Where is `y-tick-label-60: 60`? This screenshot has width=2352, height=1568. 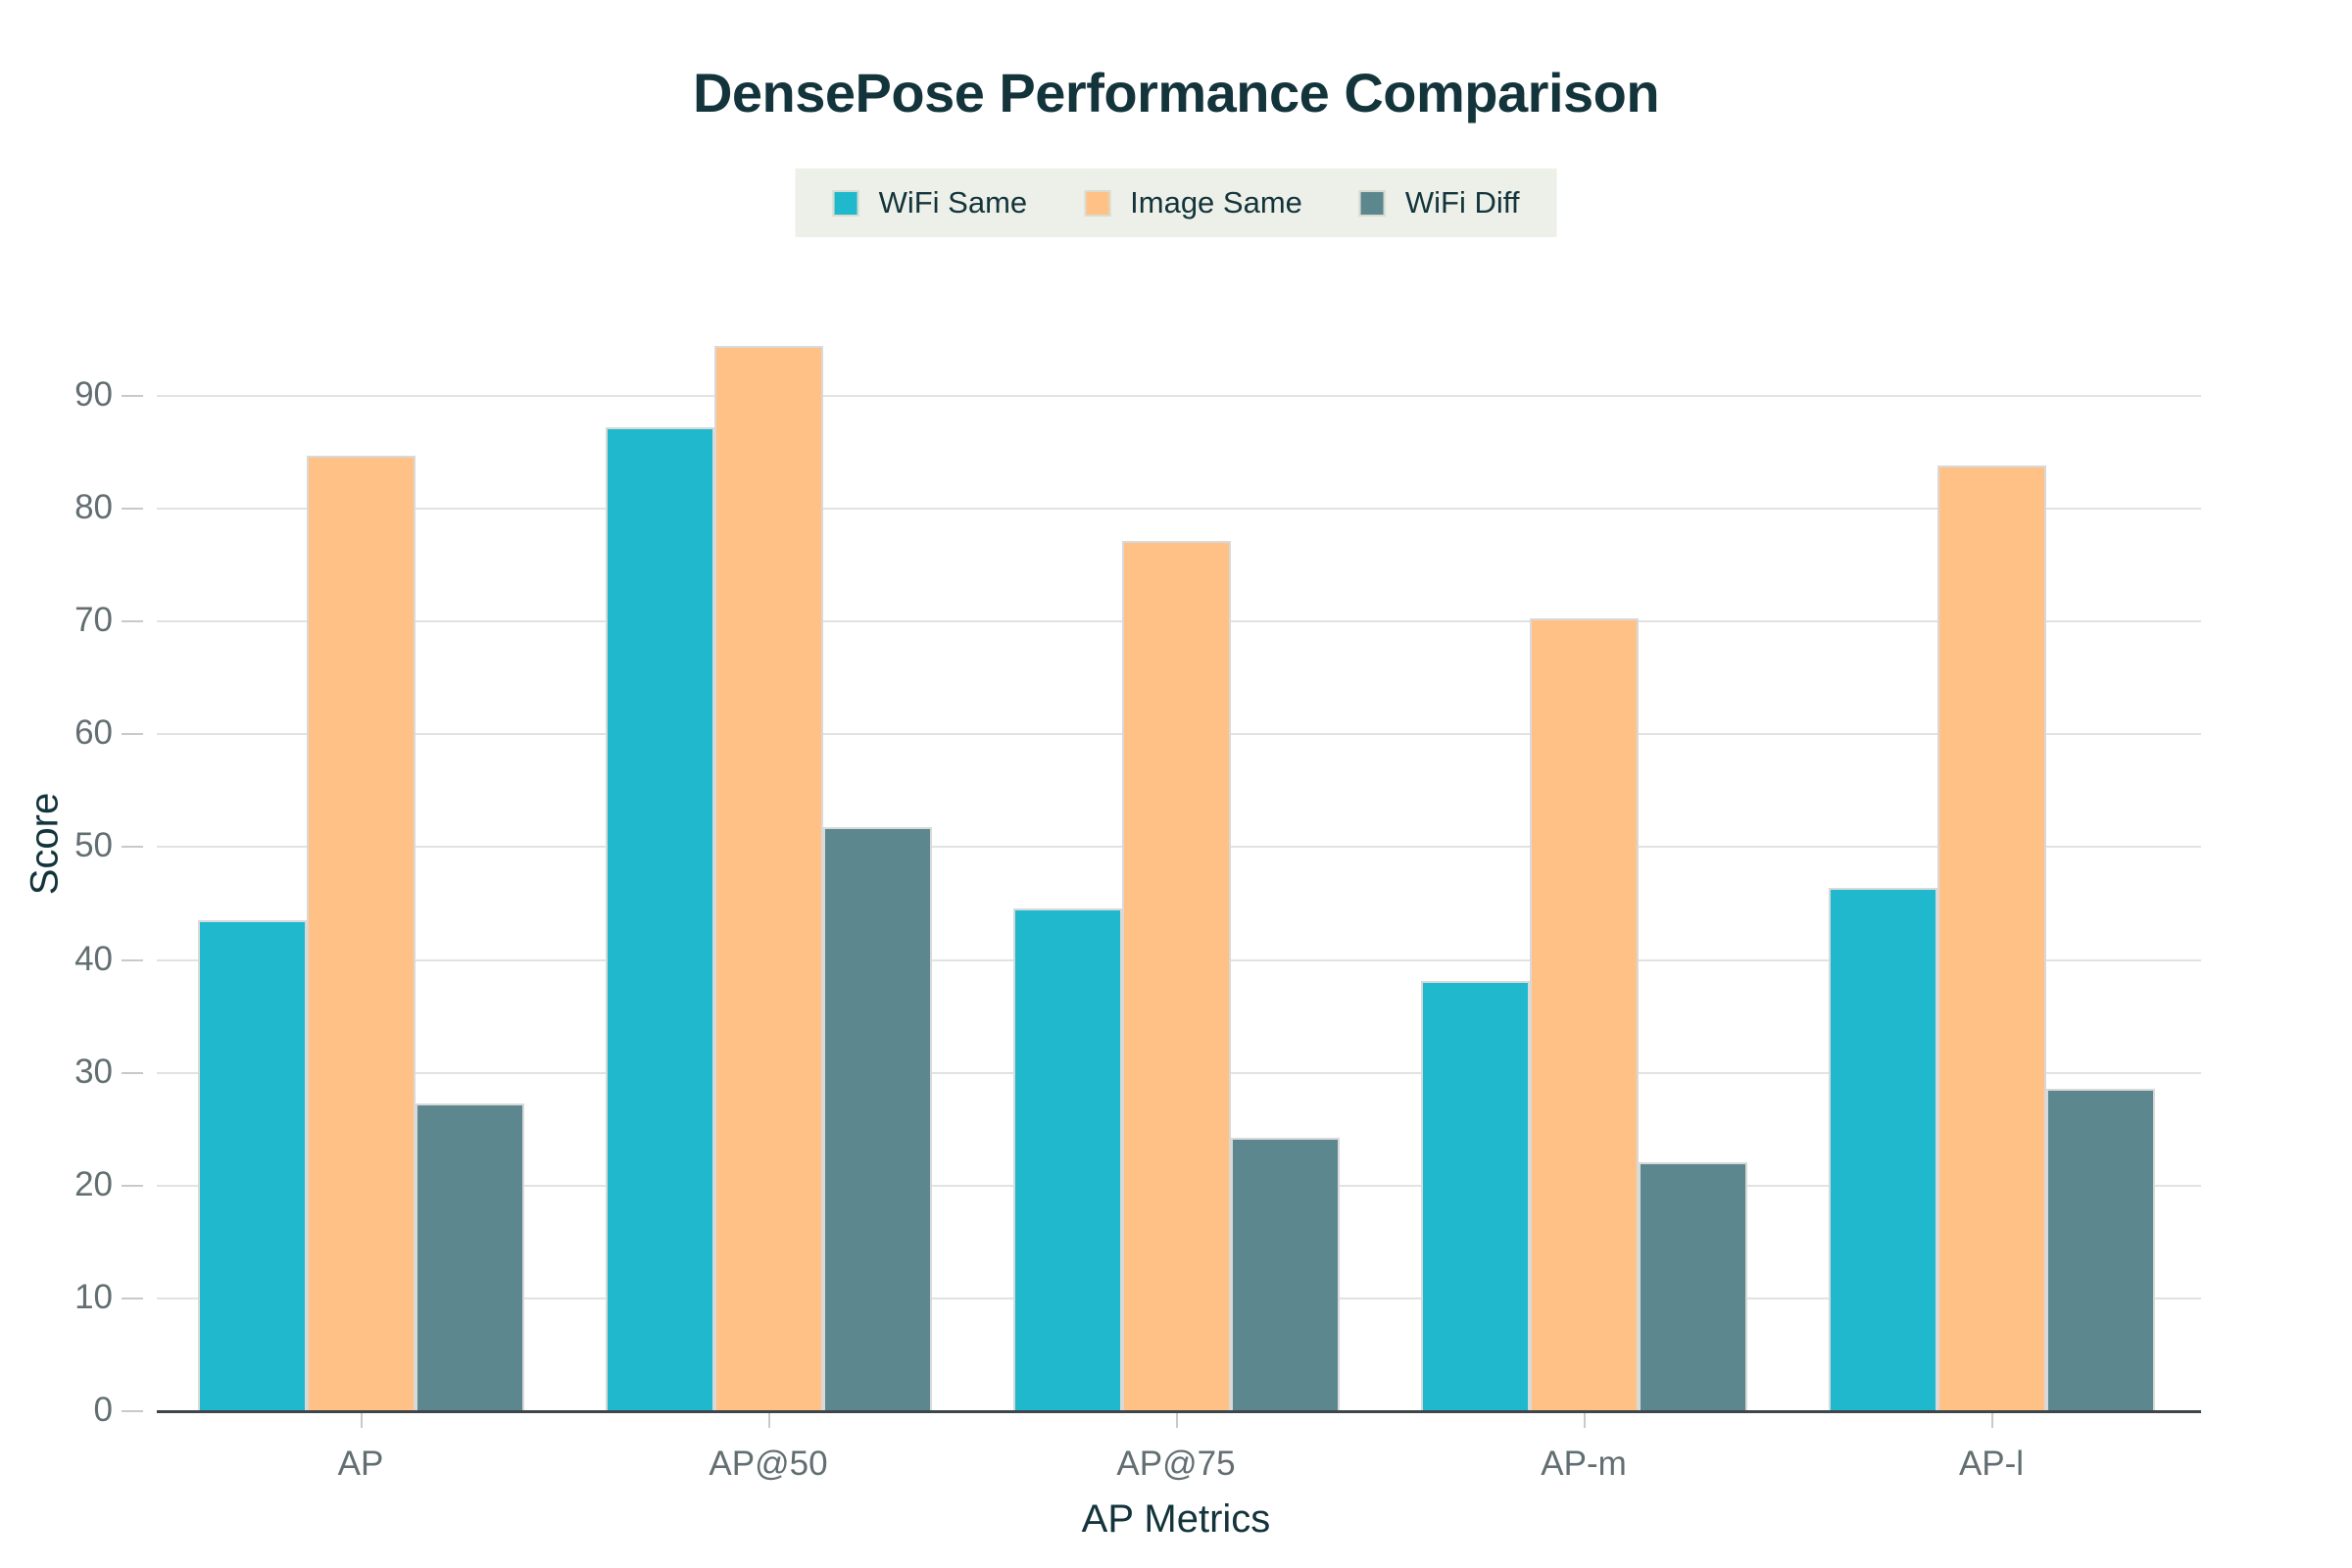 y-tick-label-60: 60 is located at coordinates (93, 733).